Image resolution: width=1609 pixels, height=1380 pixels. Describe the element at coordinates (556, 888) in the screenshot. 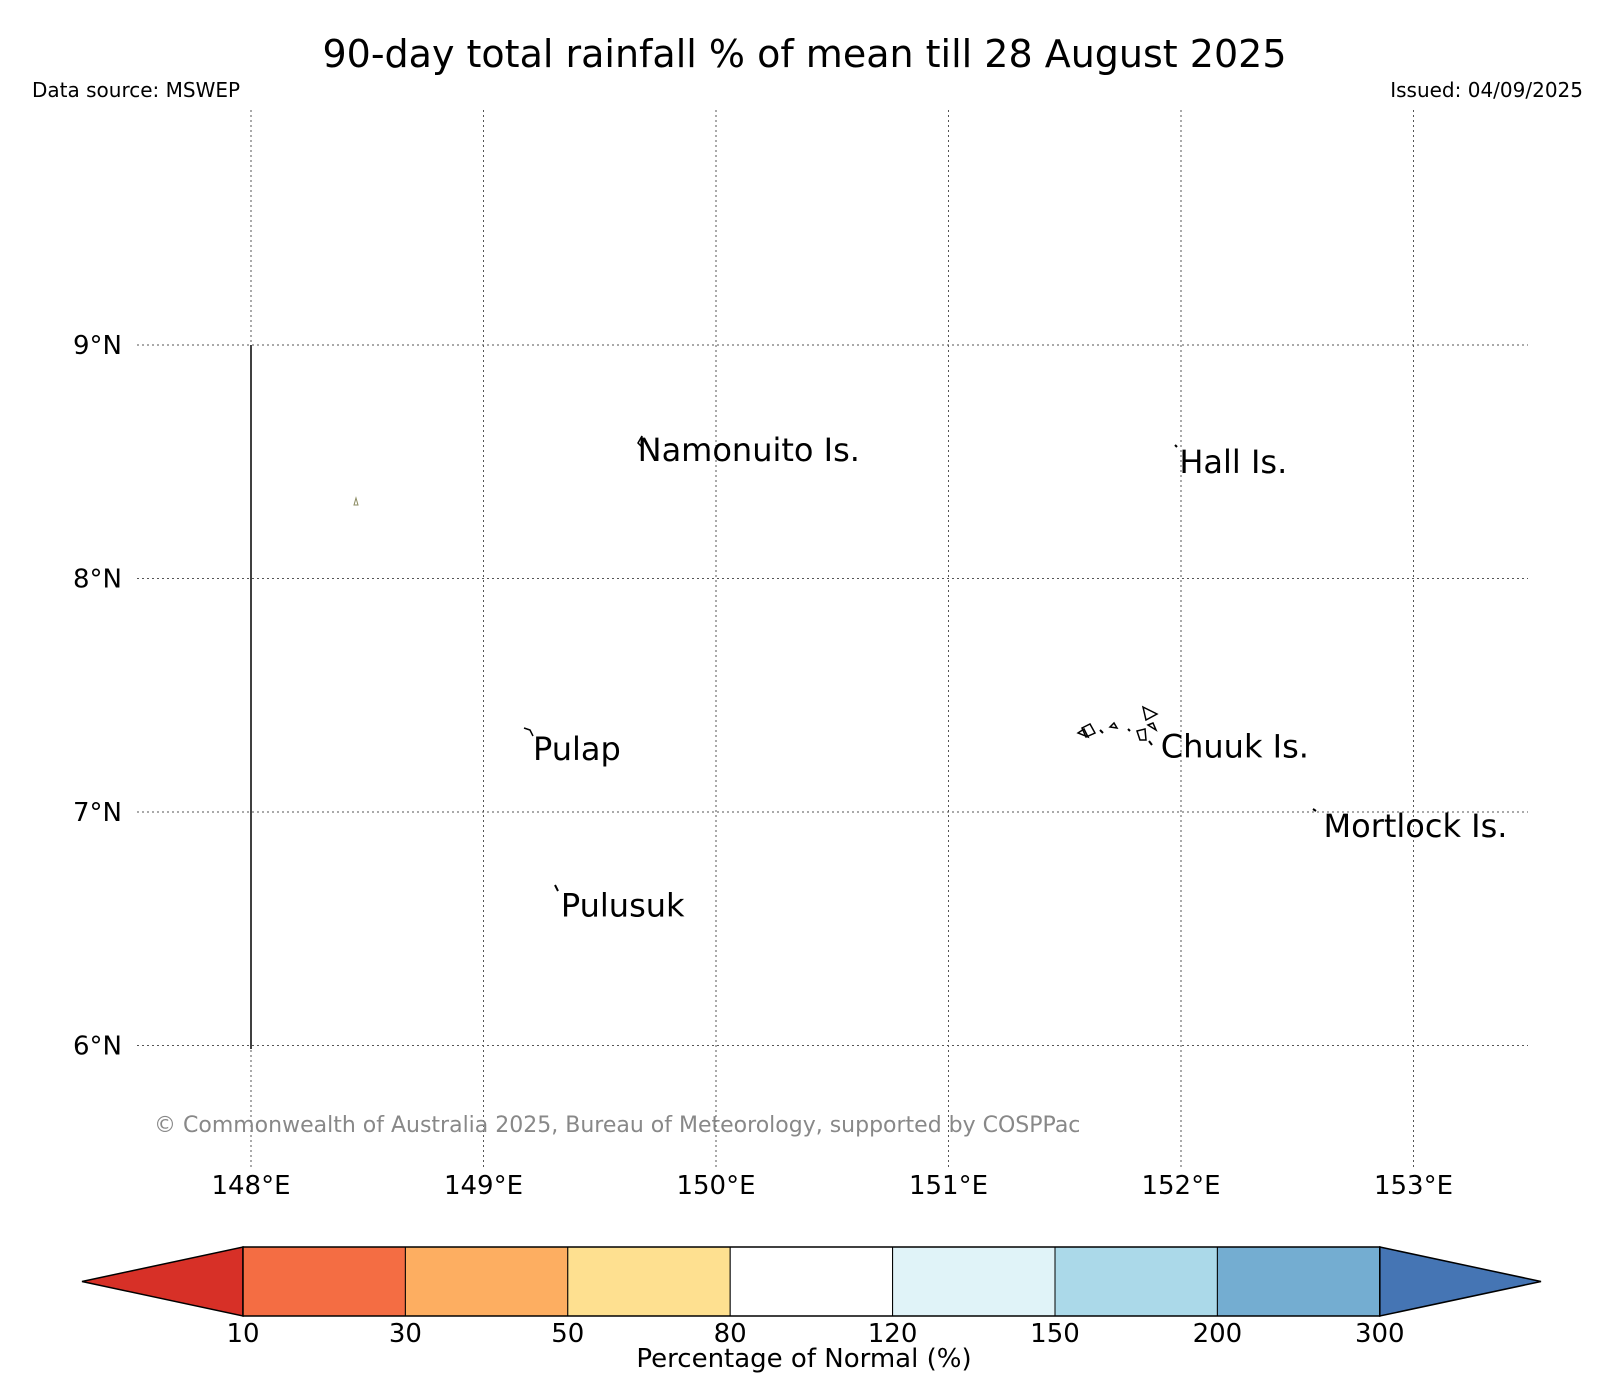

I see `pulusuk-island-shape` at that location.